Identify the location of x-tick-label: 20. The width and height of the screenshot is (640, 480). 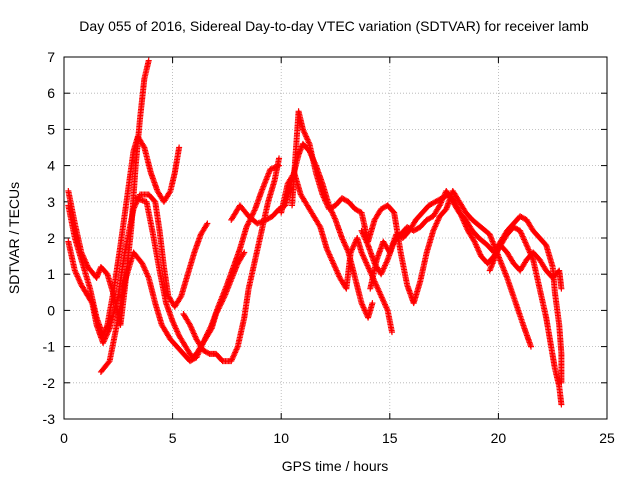
(499, 438).